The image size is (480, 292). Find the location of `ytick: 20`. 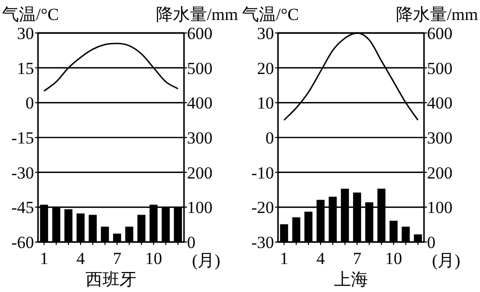

ytick: 20 is located at coordinates (265, 68).